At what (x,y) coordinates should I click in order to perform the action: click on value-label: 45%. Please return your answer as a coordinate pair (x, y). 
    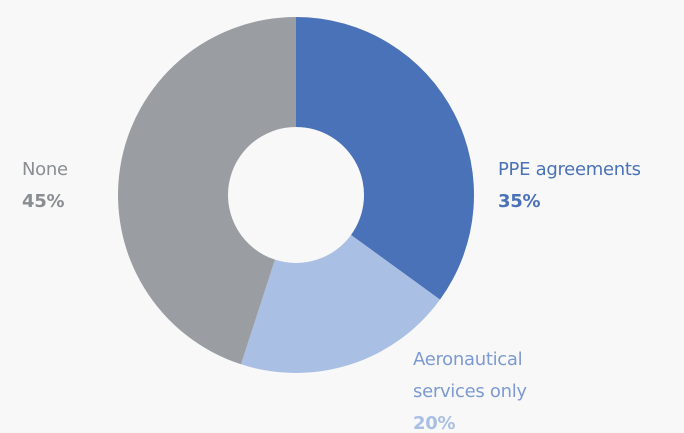
    Looking at the image, I should click on (43, 201).